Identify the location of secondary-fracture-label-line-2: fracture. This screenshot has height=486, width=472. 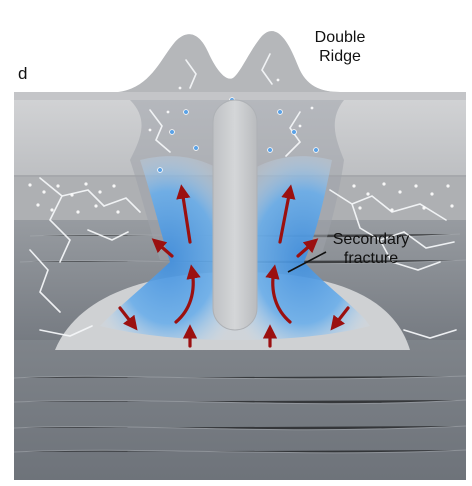
(371, 258).